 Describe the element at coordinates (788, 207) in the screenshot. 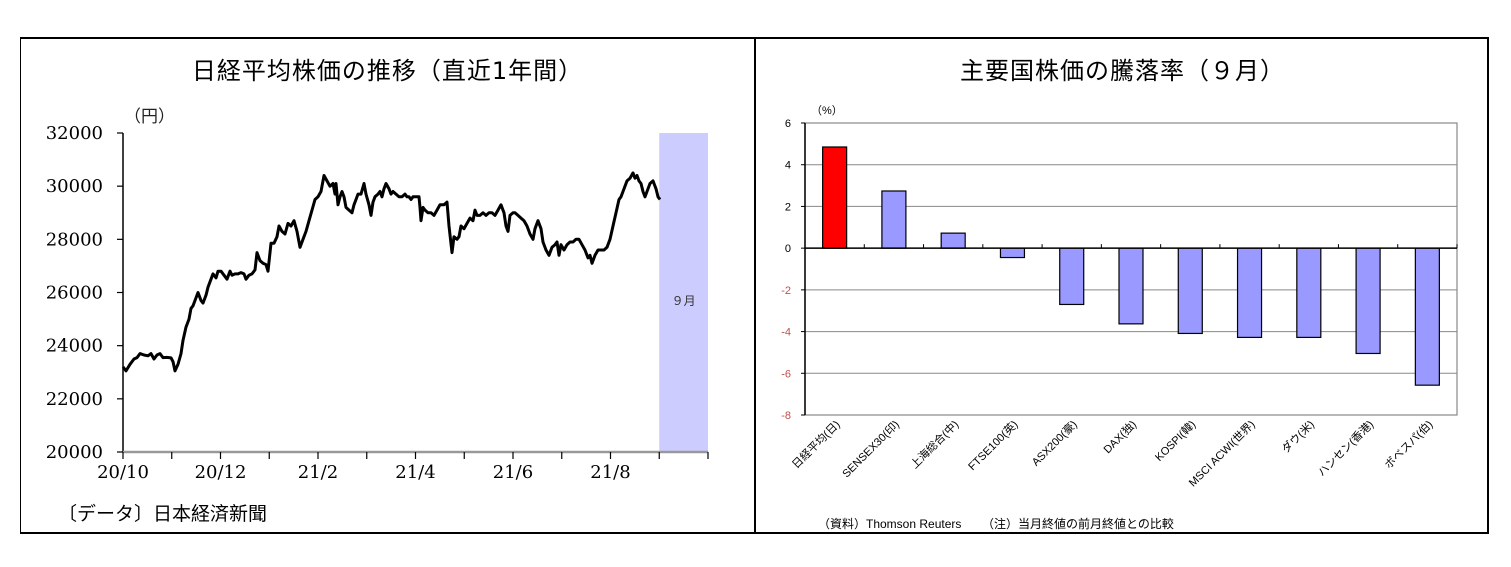

I see `y-tick-label: 2` at that location.